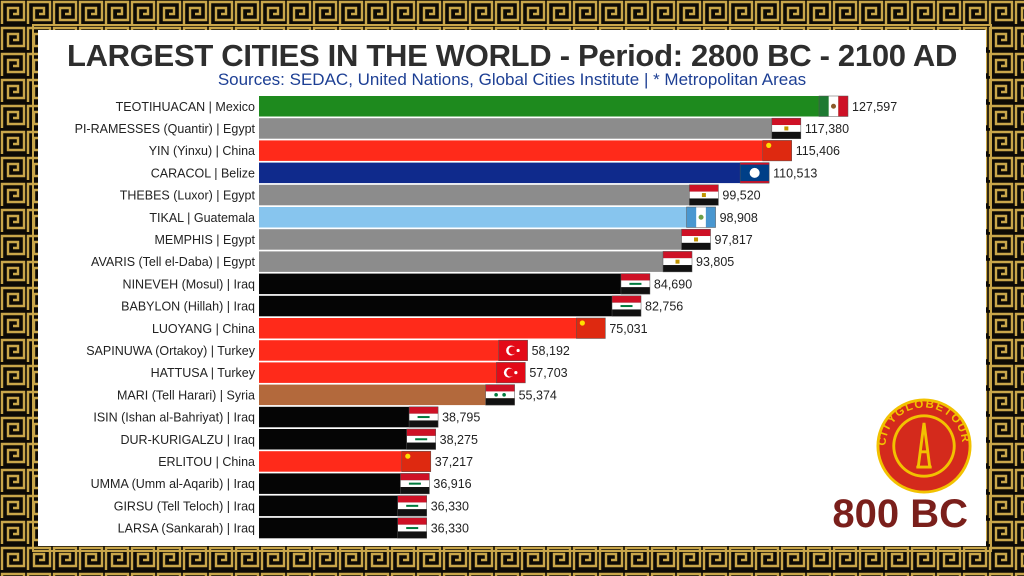 The image size is (1024, 576). Describe the element at coordinates (188, 307) in the screenshot. I see `category-label: BABYLON (Hillah) | Iraq` at that location.